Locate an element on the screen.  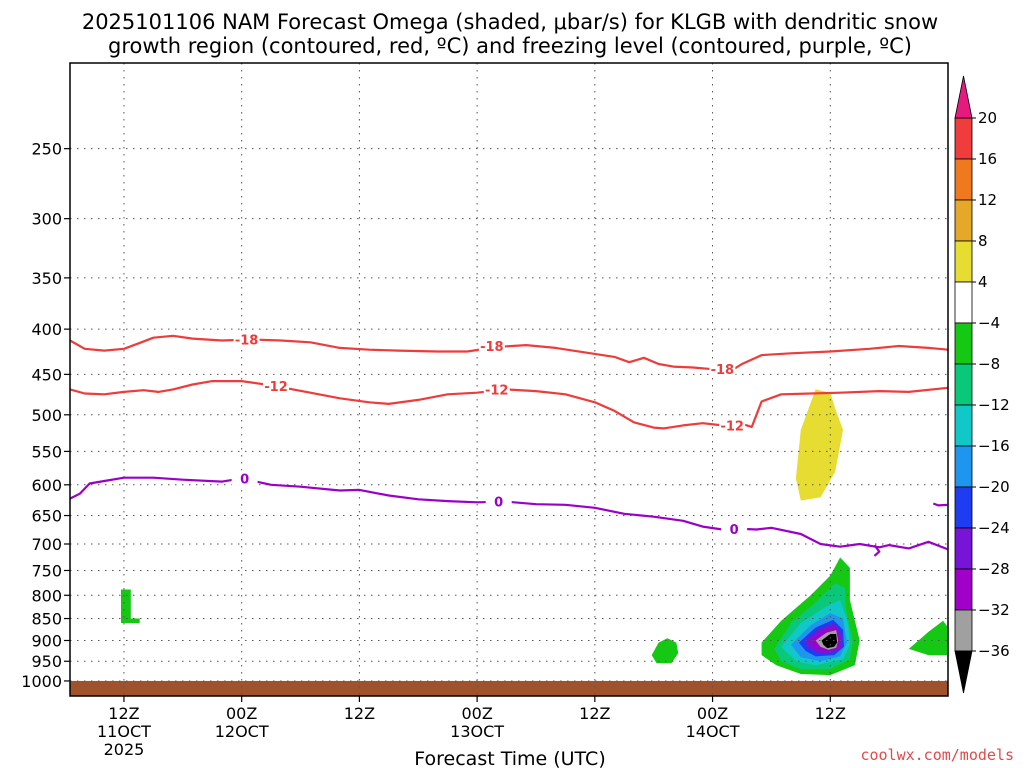
credit-text: coolwx.com/models is located at coordinates (937, 755).